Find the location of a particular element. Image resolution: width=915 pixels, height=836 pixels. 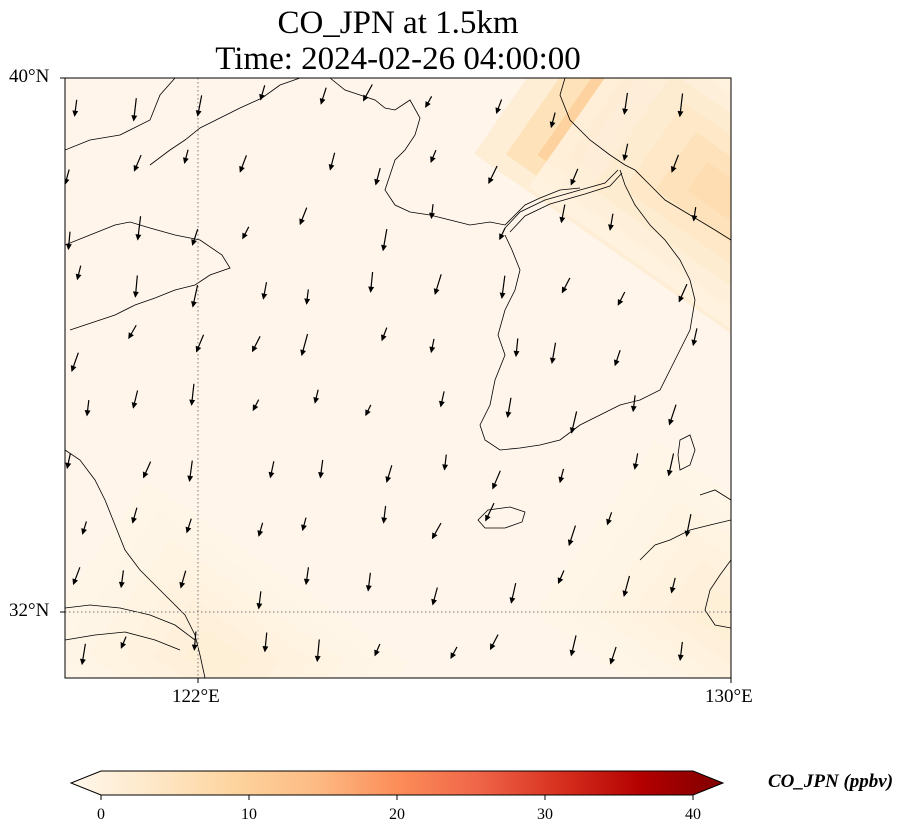

colorbar-label: CO_JPN (ppbv) is located at coordinates (831, 781).